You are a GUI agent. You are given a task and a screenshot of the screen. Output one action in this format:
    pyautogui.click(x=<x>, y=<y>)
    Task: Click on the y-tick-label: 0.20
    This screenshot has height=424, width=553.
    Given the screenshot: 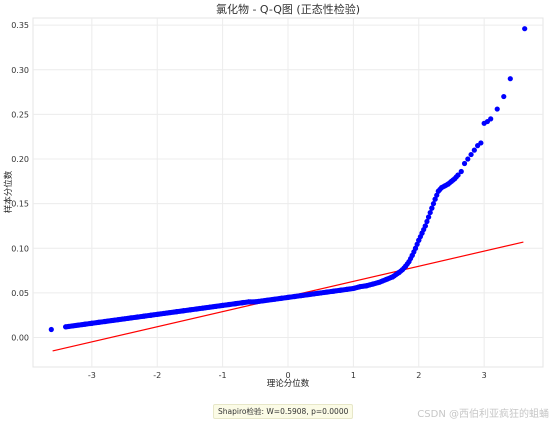 What is the action you would take?
    pyautogui.click(x=20, y=159)
    